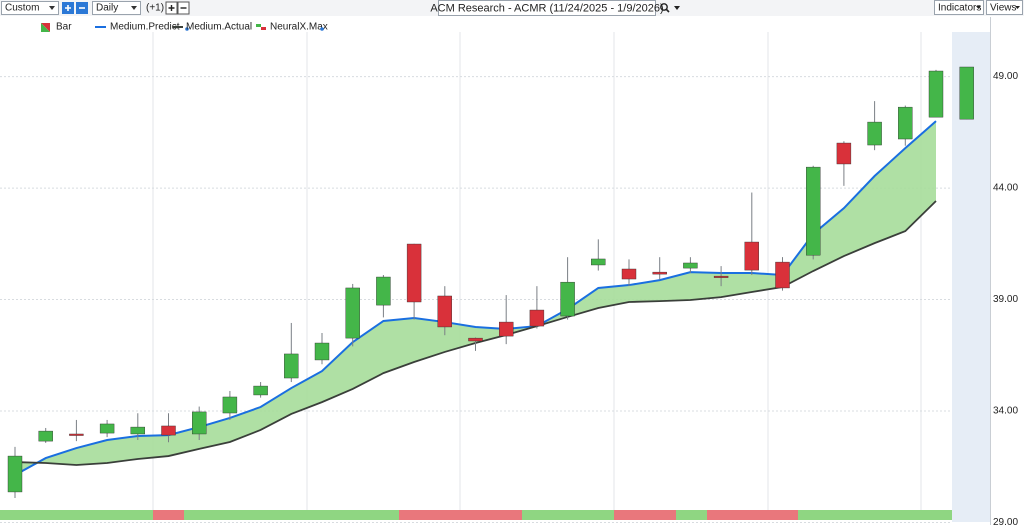  I want to click on y-tick-label: 44.00, so click(1005, 188).